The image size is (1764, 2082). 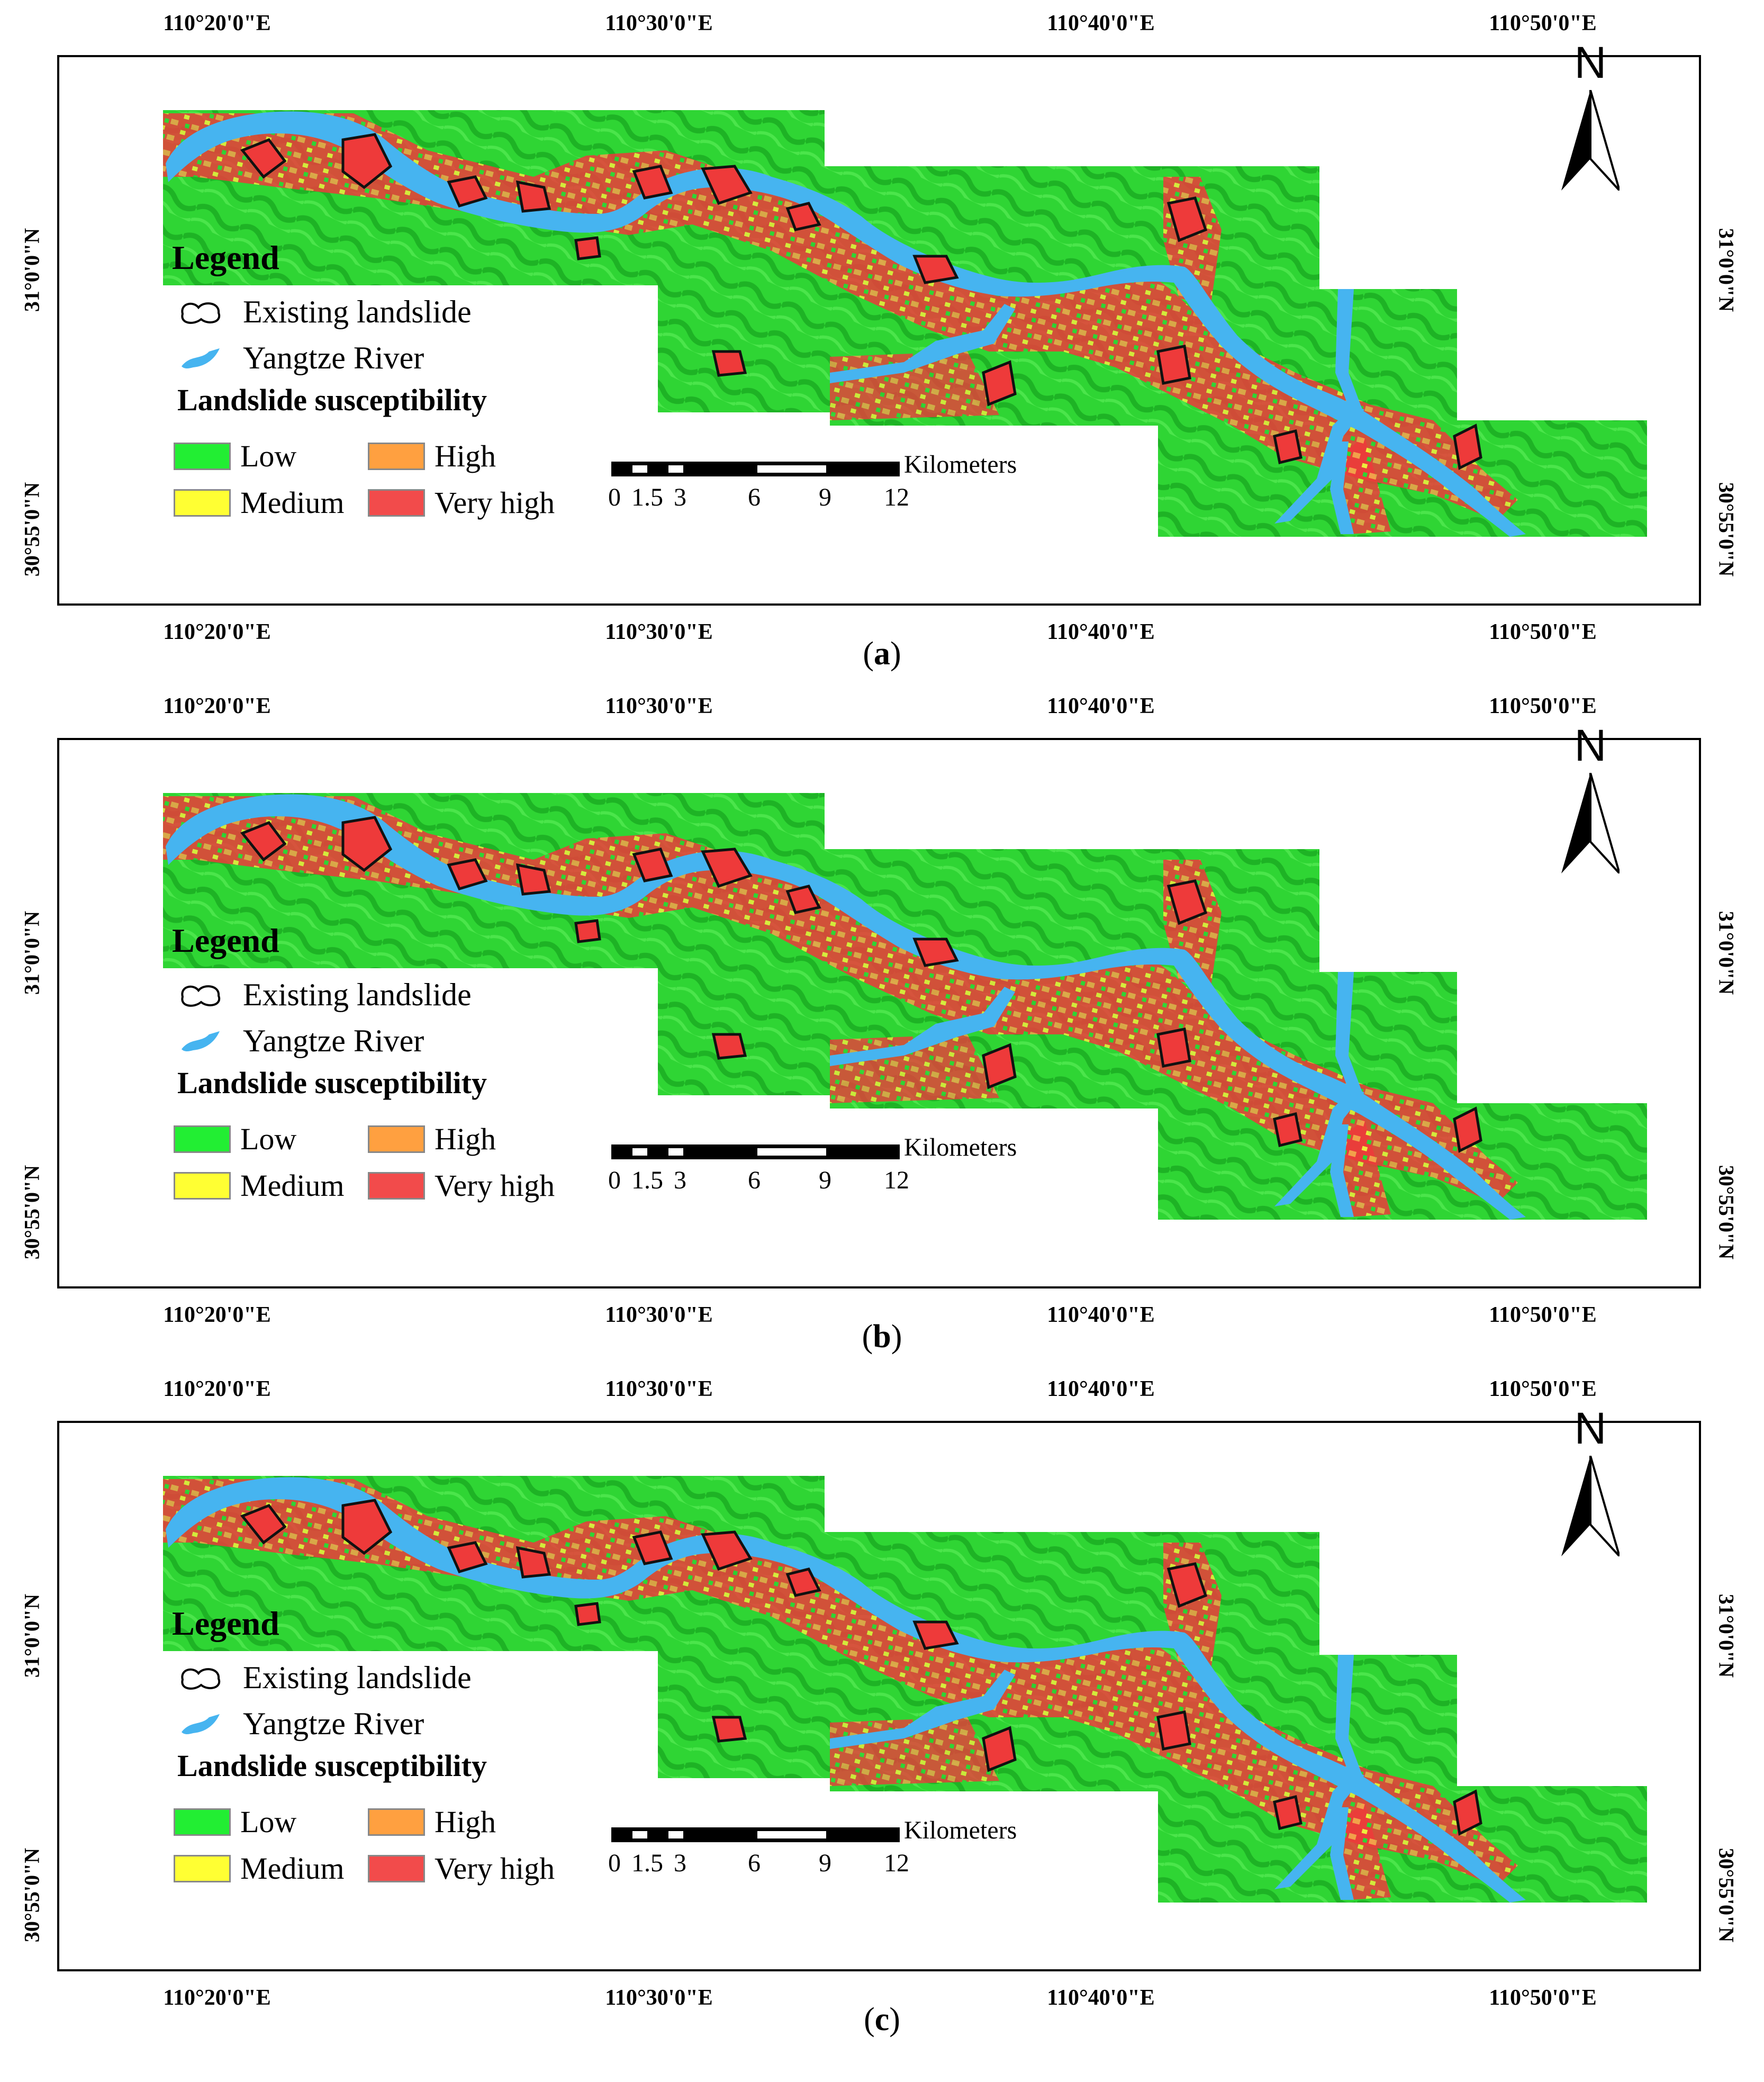 I want to click on legend-title: Legend, so click(x=225, y=257).